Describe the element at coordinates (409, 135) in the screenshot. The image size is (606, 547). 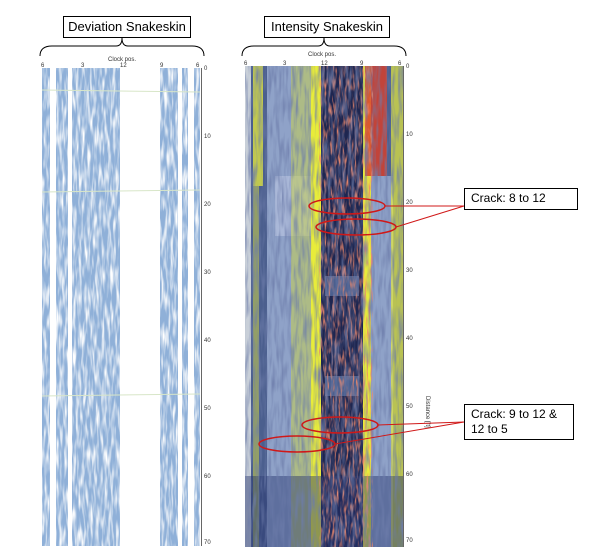
I see `intensity-depth-tick: 10` at that location.